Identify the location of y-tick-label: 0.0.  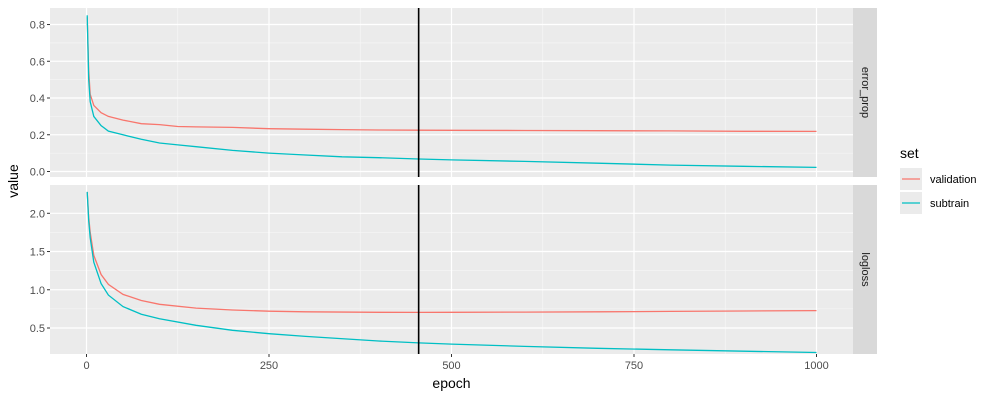
(37, 172).